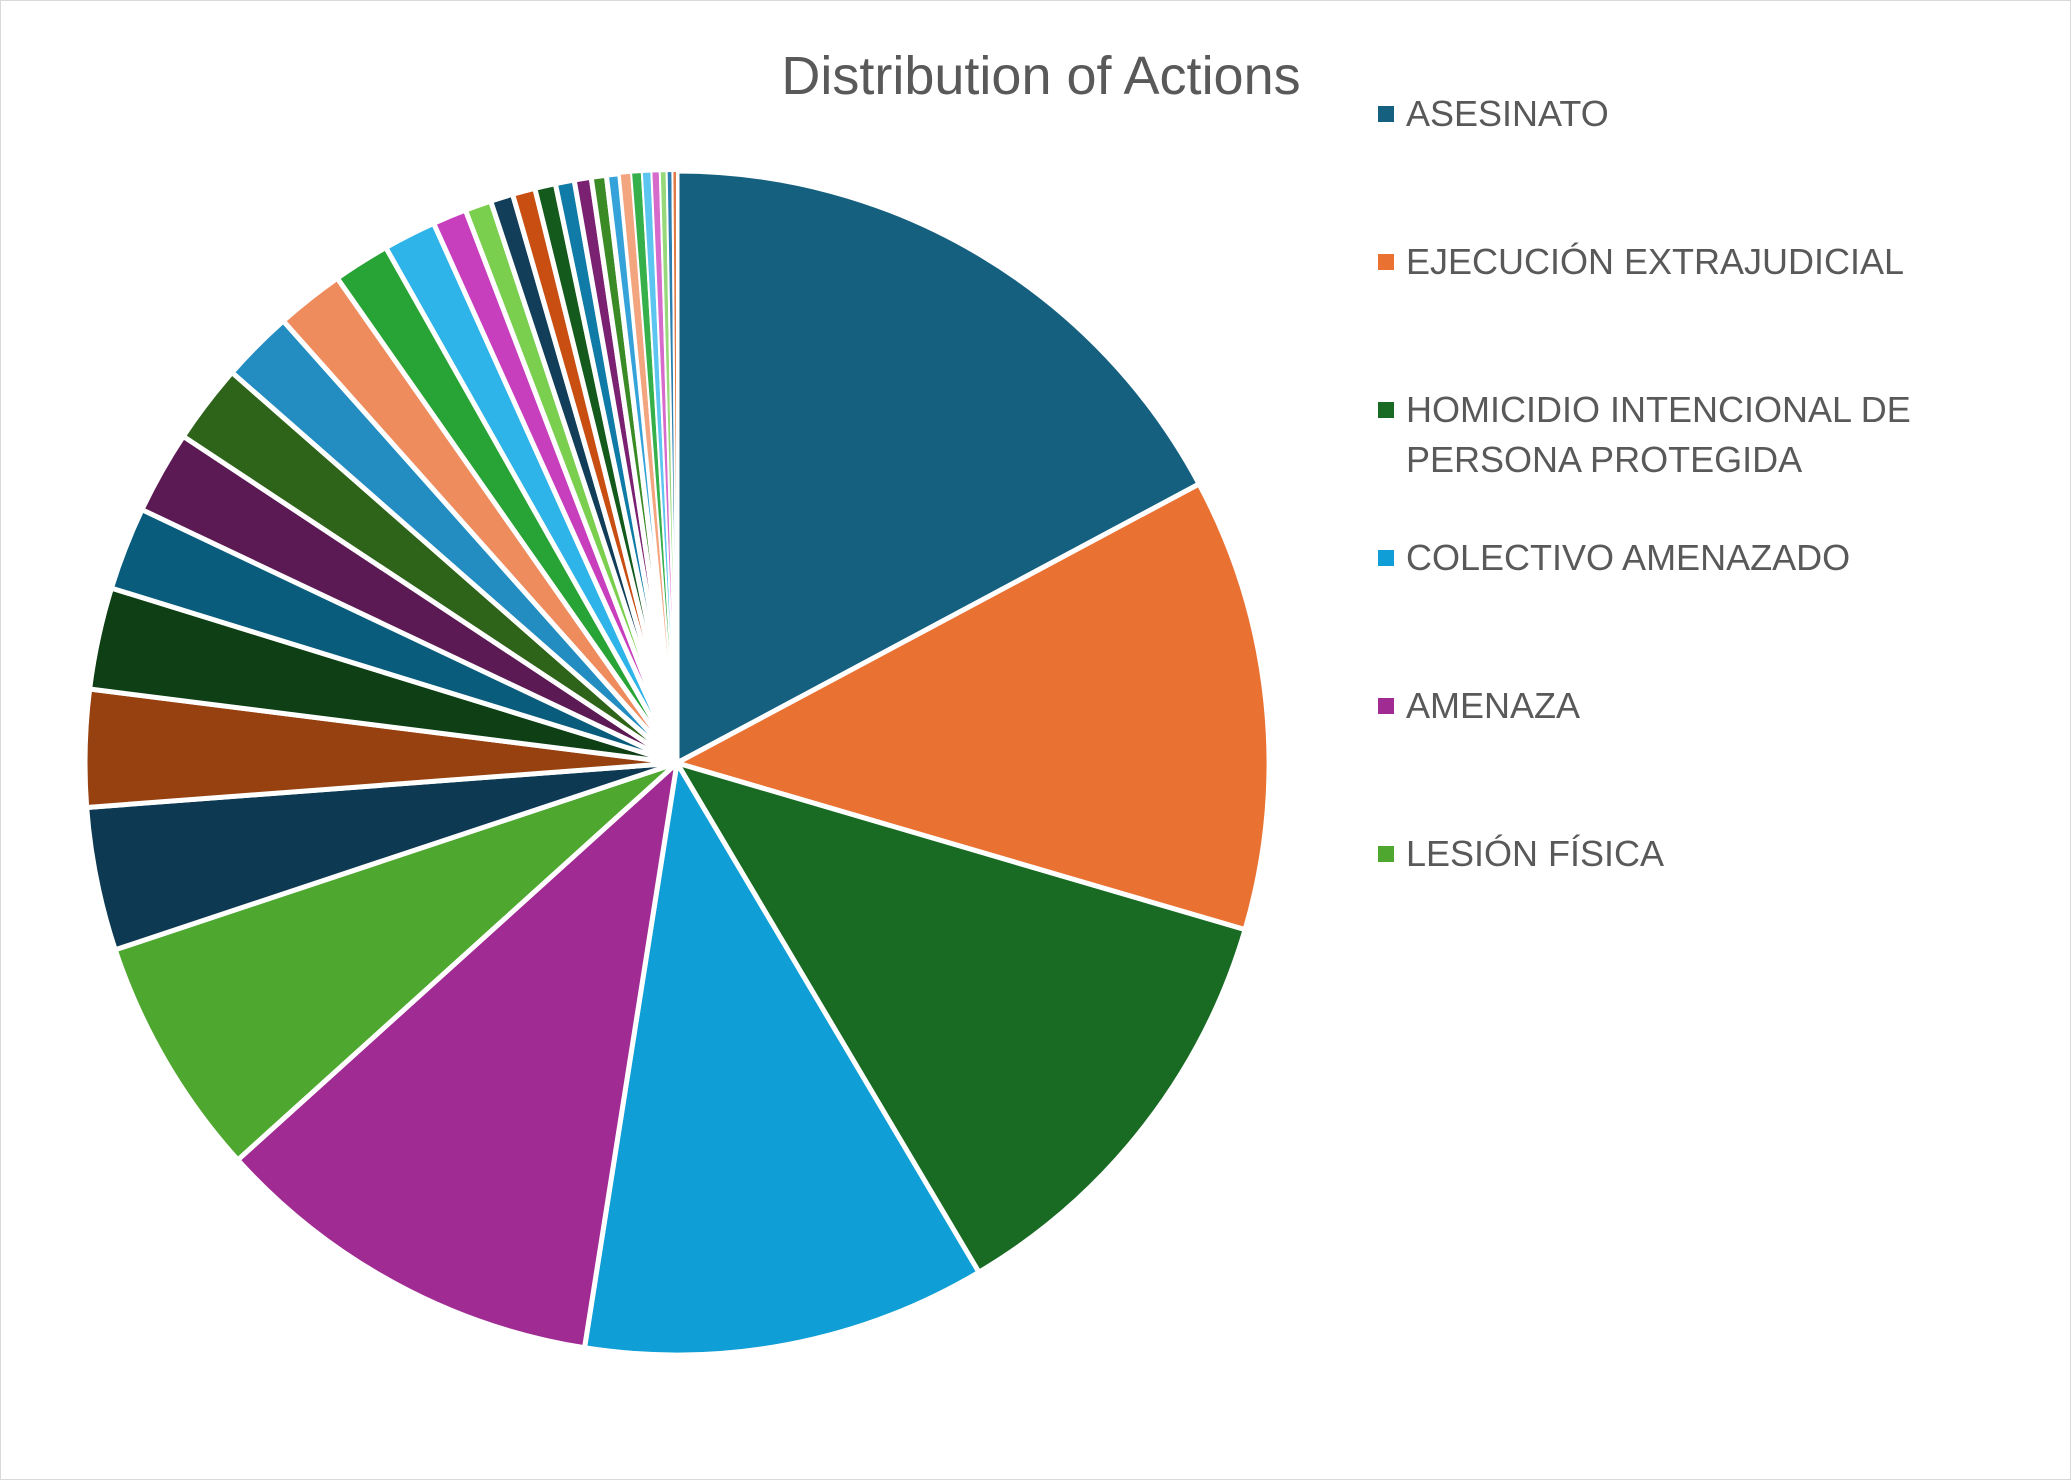 This screenshot has height=1480, width=2071. What do you see at coordinates (1507, 113) in the screenshot?
I see `legend-label: ASESINATO` at bounding box center [1507, 113].